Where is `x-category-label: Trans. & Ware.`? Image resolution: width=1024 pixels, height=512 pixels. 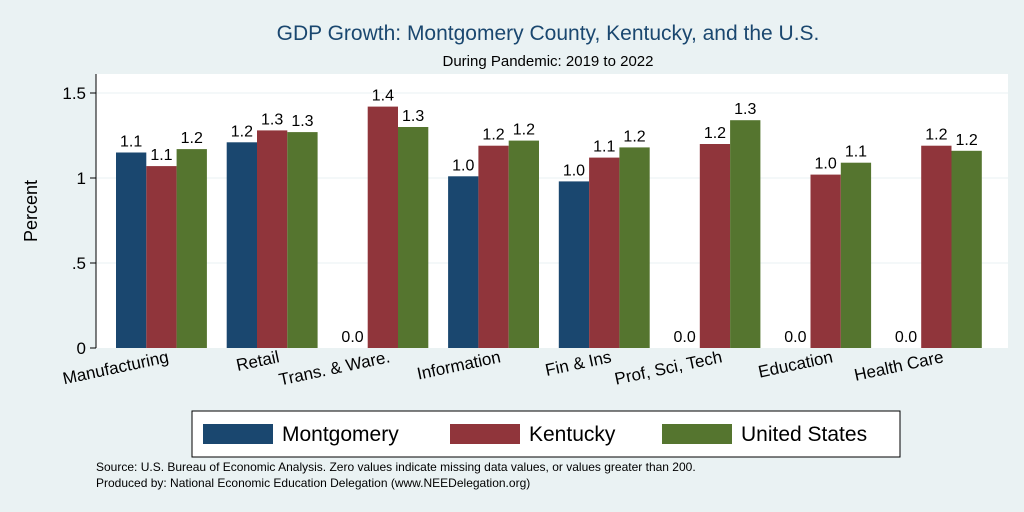
x-category-label: Trans. & Ware. is located at coordinates (334, 368).